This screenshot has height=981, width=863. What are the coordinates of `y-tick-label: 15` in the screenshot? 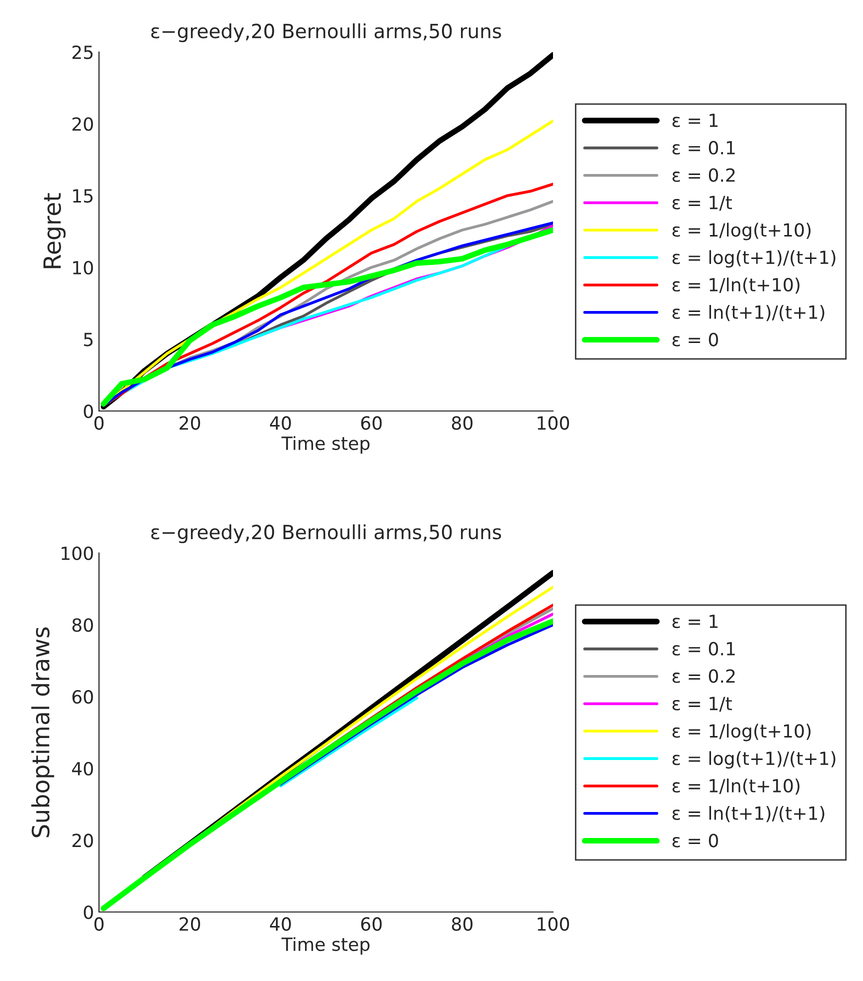 It's located at (83, 196).